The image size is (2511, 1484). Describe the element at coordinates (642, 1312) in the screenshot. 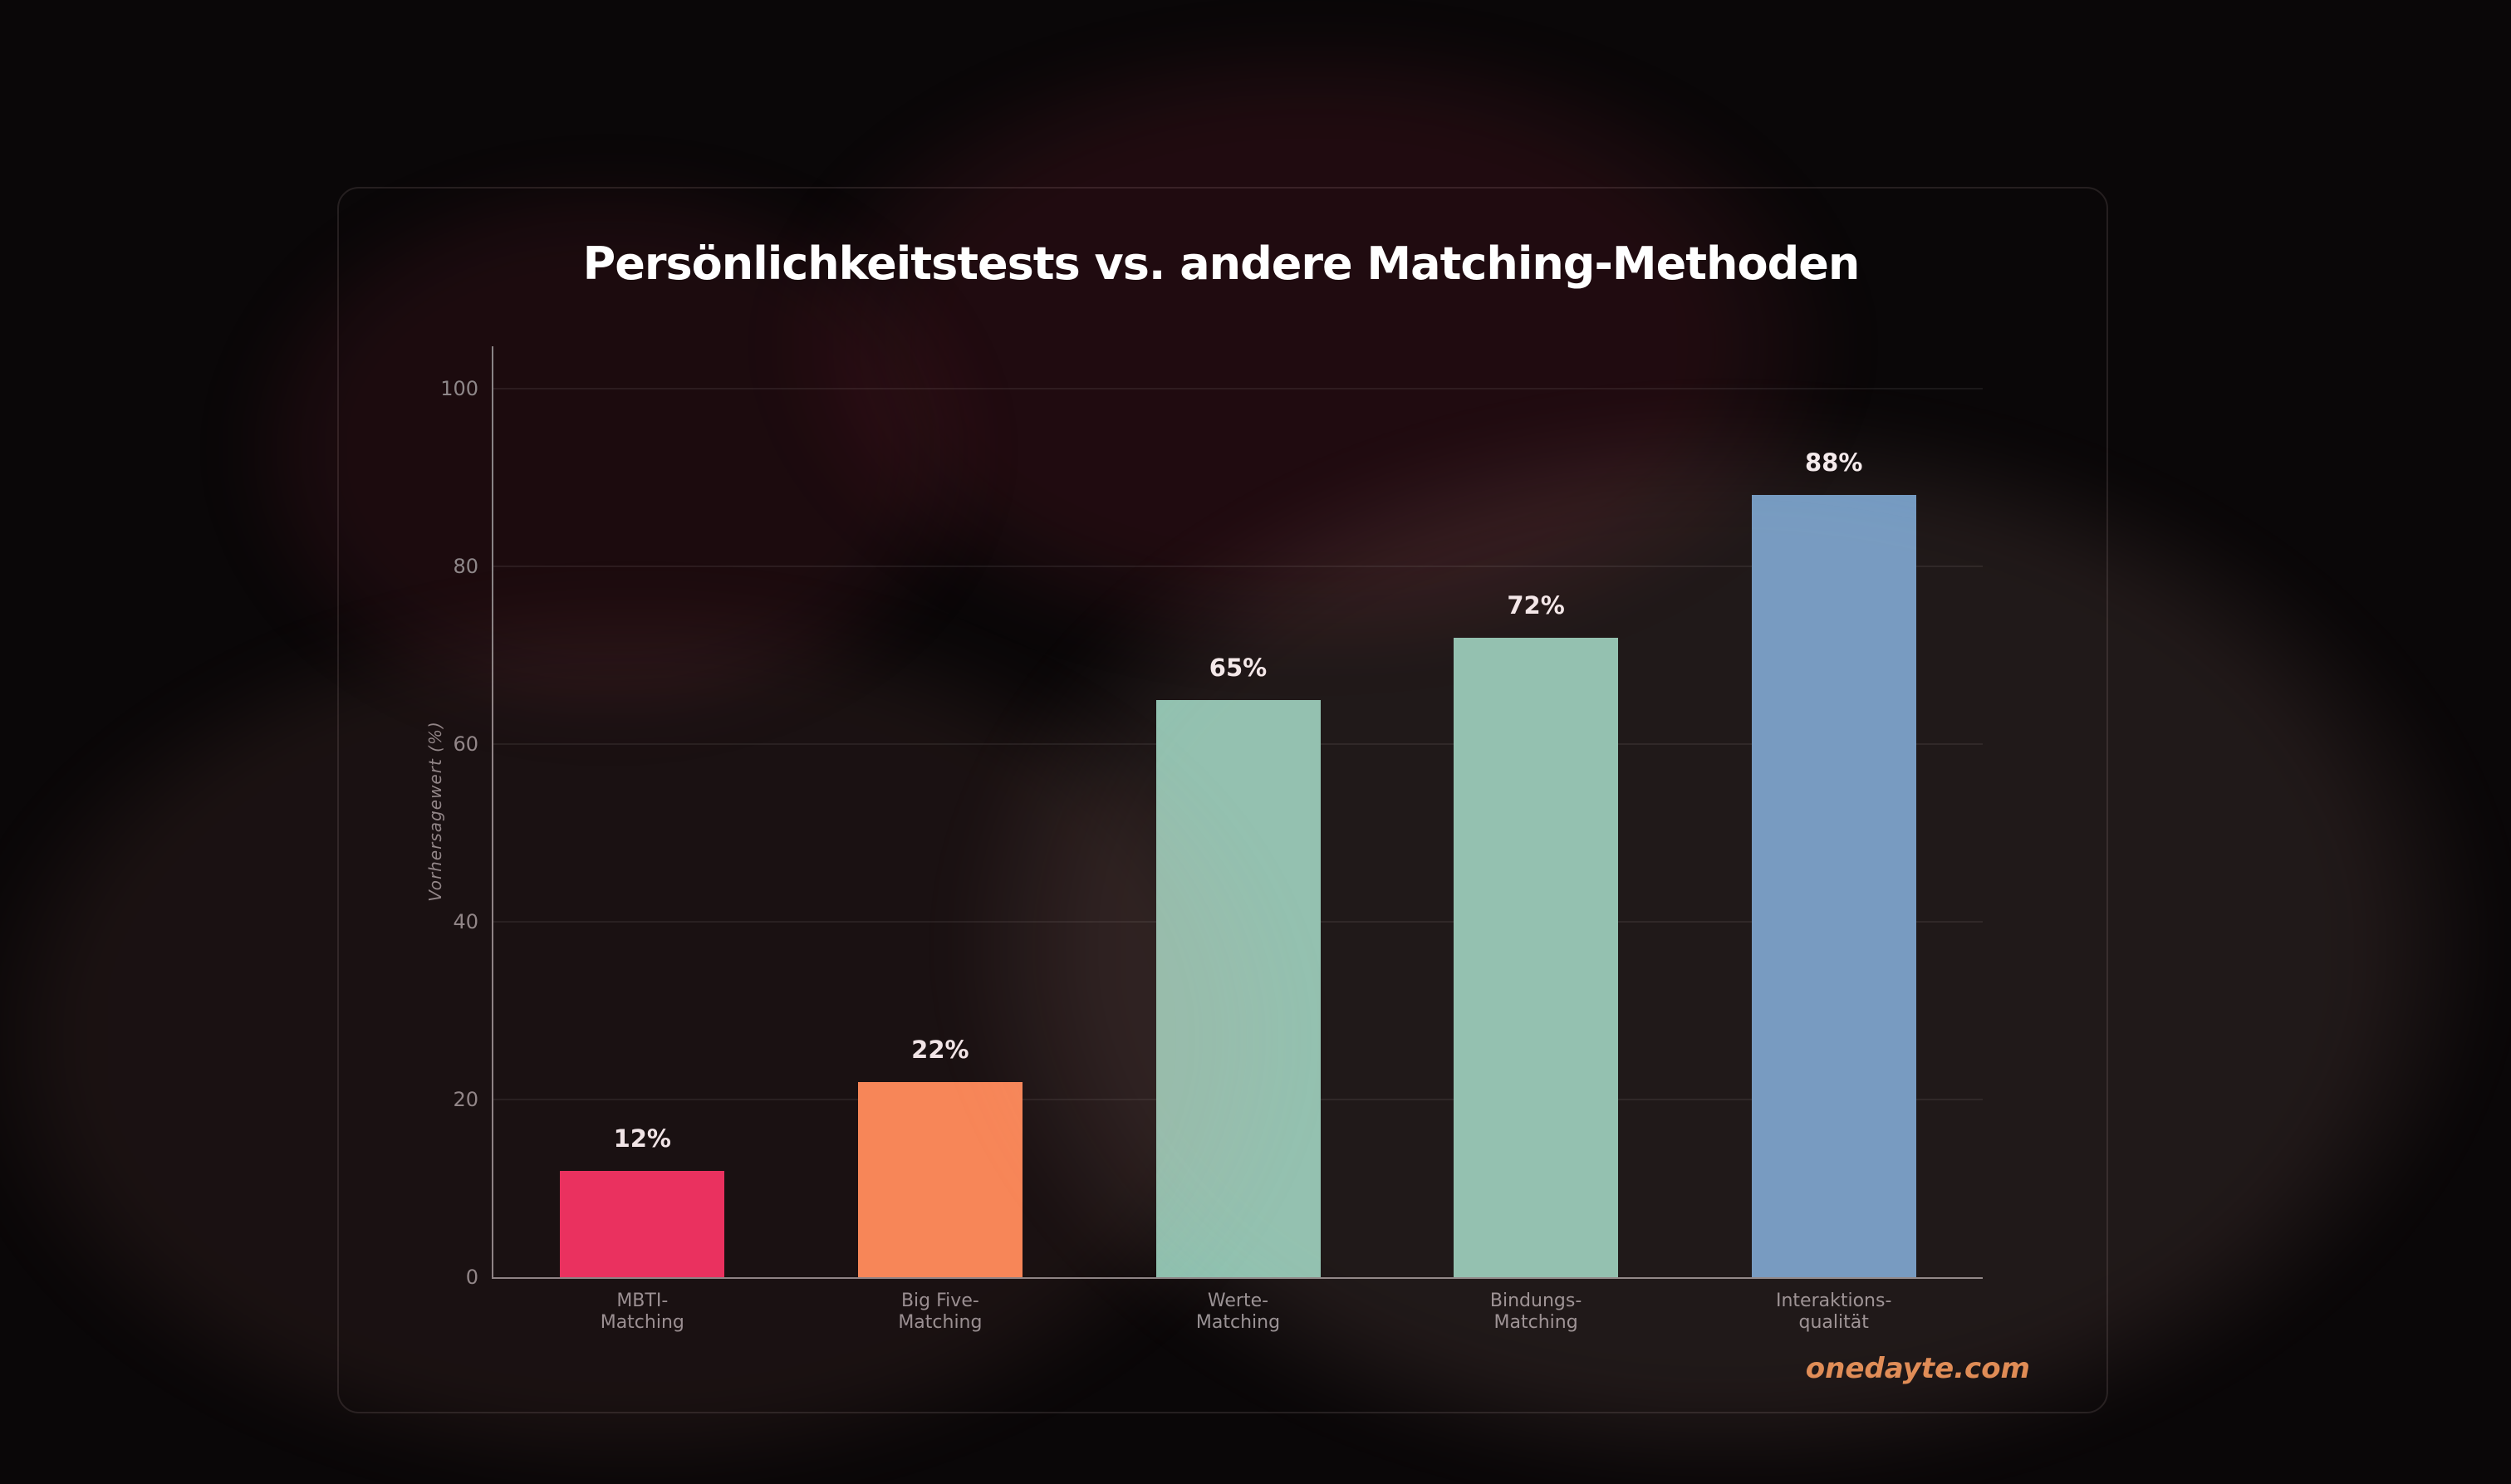

I see `x-category-label: MBTI- Matching` at that location.